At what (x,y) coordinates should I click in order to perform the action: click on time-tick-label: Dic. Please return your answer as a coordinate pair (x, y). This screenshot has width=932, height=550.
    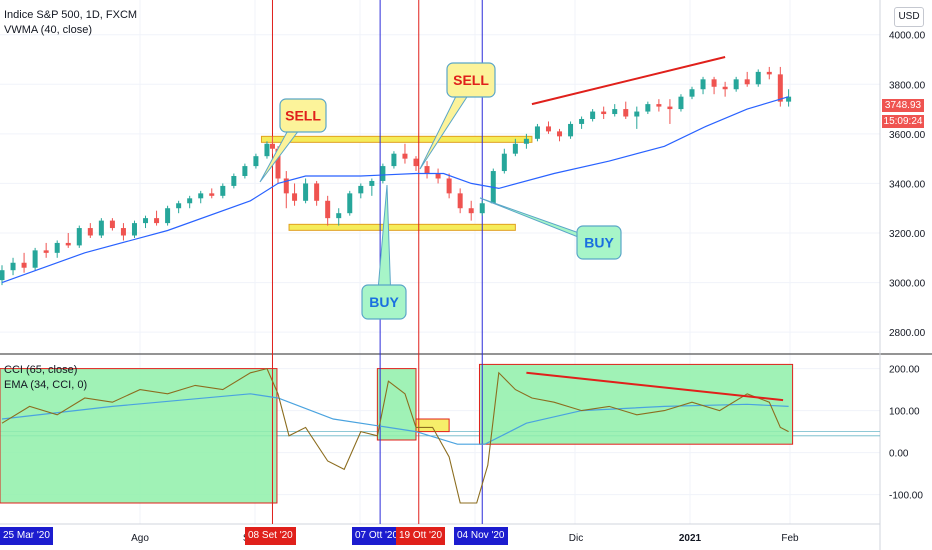
    Looking at the image, I should click on (576, 538).